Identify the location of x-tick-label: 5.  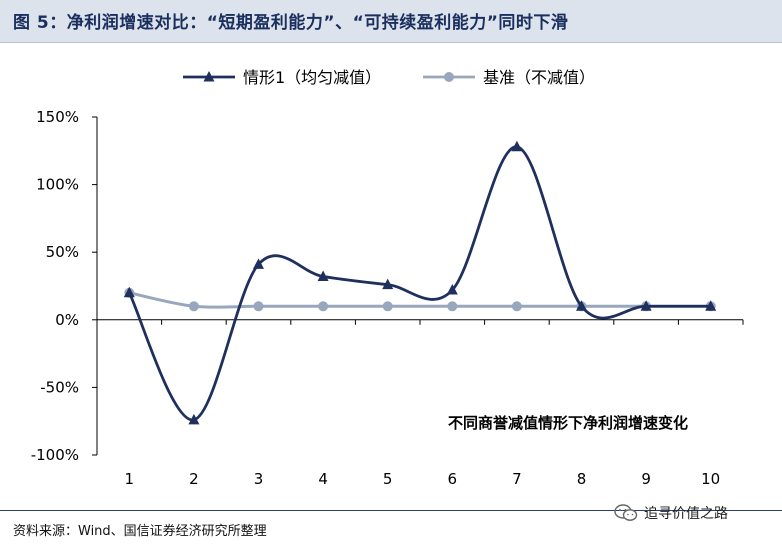
(388, 479).